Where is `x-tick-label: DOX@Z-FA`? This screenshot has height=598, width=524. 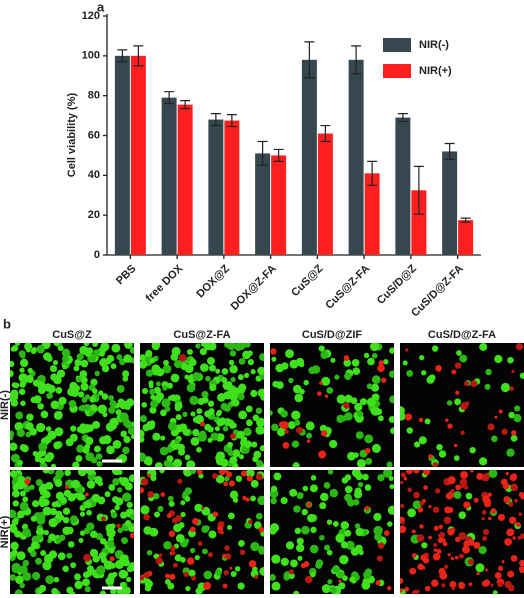
x-tick-label: DOX@Z-FA is located at coordinates (254, 288).